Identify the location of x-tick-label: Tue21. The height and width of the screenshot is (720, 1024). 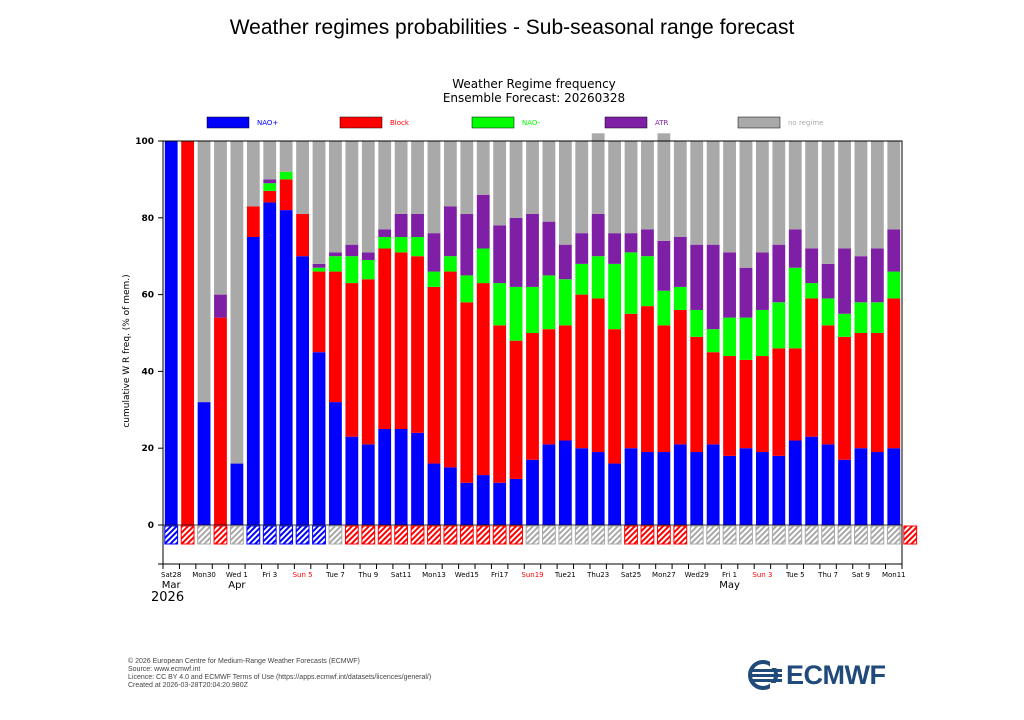
(565, 575).